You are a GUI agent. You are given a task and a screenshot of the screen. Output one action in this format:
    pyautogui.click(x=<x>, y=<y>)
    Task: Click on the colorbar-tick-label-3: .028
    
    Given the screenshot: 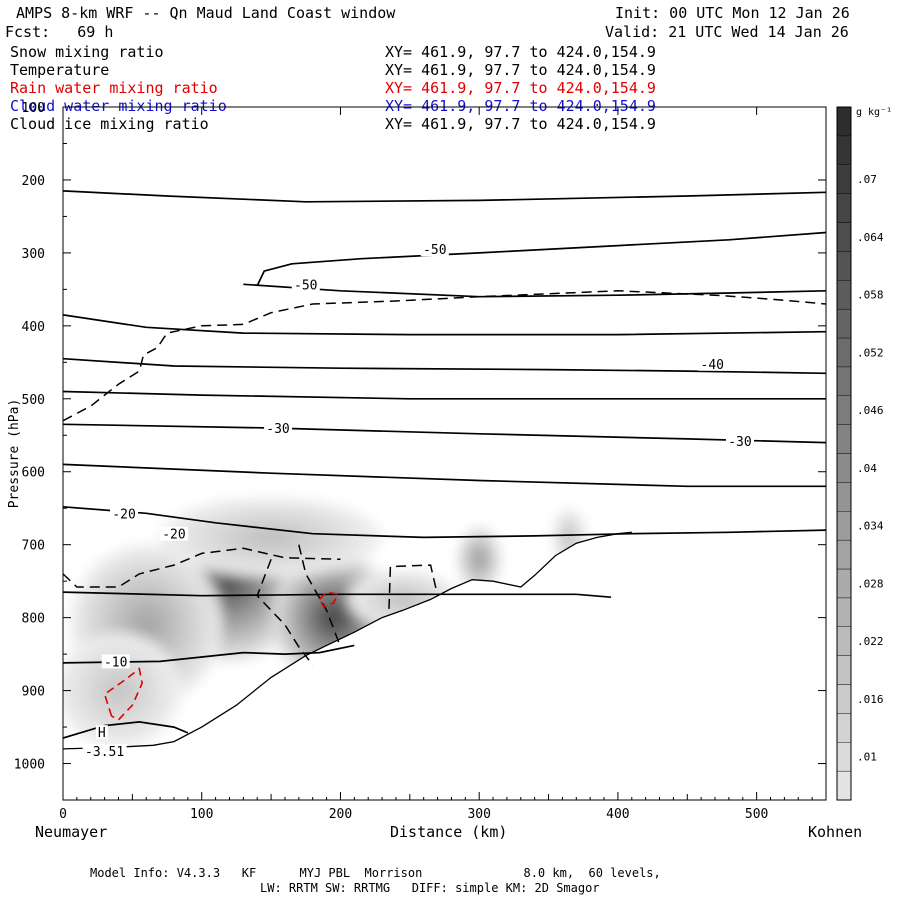 What is the action you would take?
    pyautogui.click(x=870, y=583)
    